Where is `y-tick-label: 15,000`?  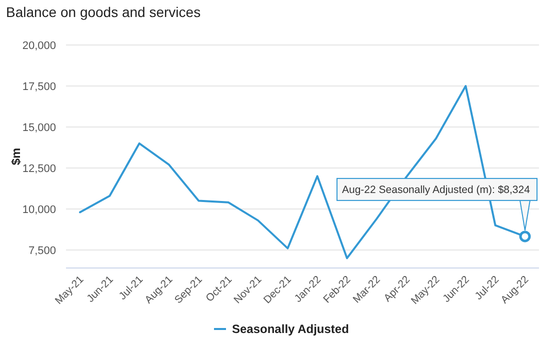 y-tick-label: 15,000 is located at coordinates (39, 128).